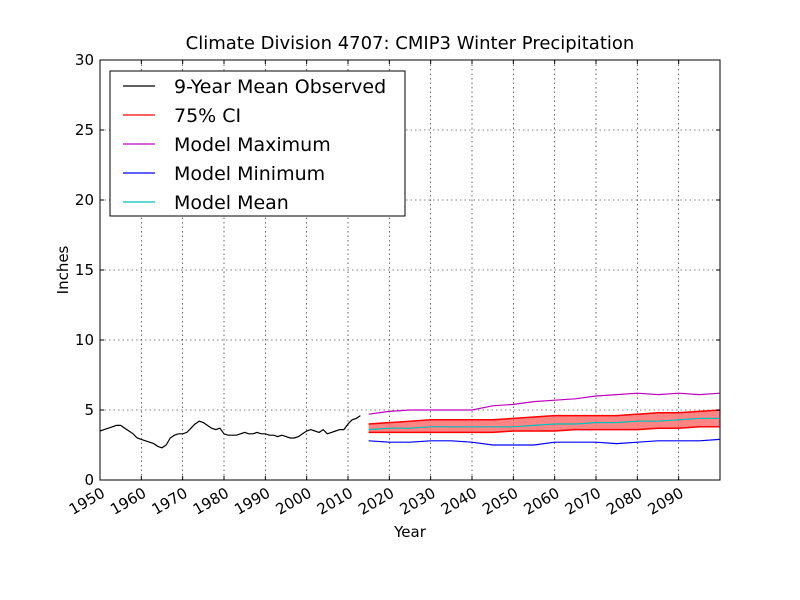 The image size is (800, 600). What do you see at coordinates (544, 430) in the screenshot?
I see `ci-lower-line` at bounding box center [544, 430].